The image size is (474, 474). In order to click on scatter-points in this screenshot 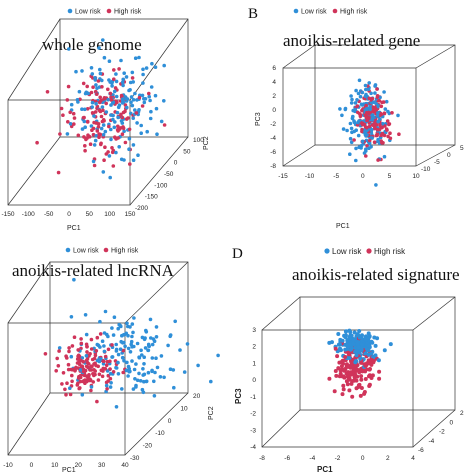, I will do `click(101, 109)`.